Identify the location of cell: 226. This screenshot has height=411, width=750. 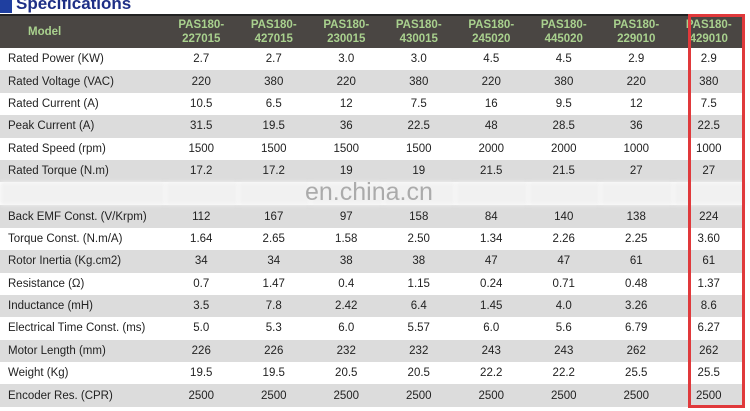
(273, 351).